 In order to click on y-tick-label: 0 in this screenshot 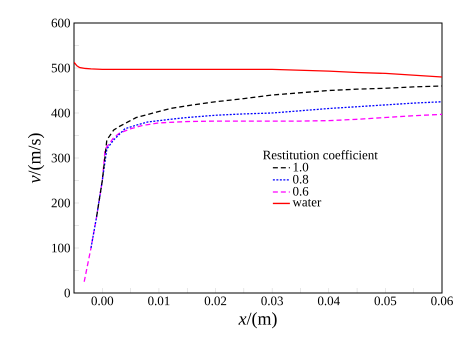, I will do `click(67, 293)`.